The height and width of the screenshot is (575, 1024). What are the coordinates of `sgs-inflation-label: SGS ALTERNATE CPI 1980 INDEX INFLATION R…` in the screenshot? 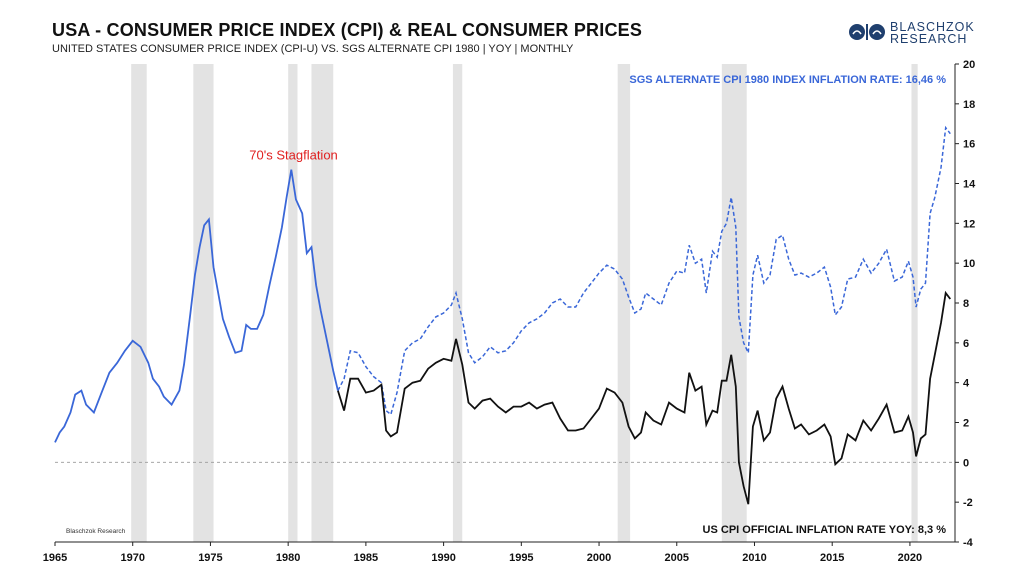 It's located at (787, 80).